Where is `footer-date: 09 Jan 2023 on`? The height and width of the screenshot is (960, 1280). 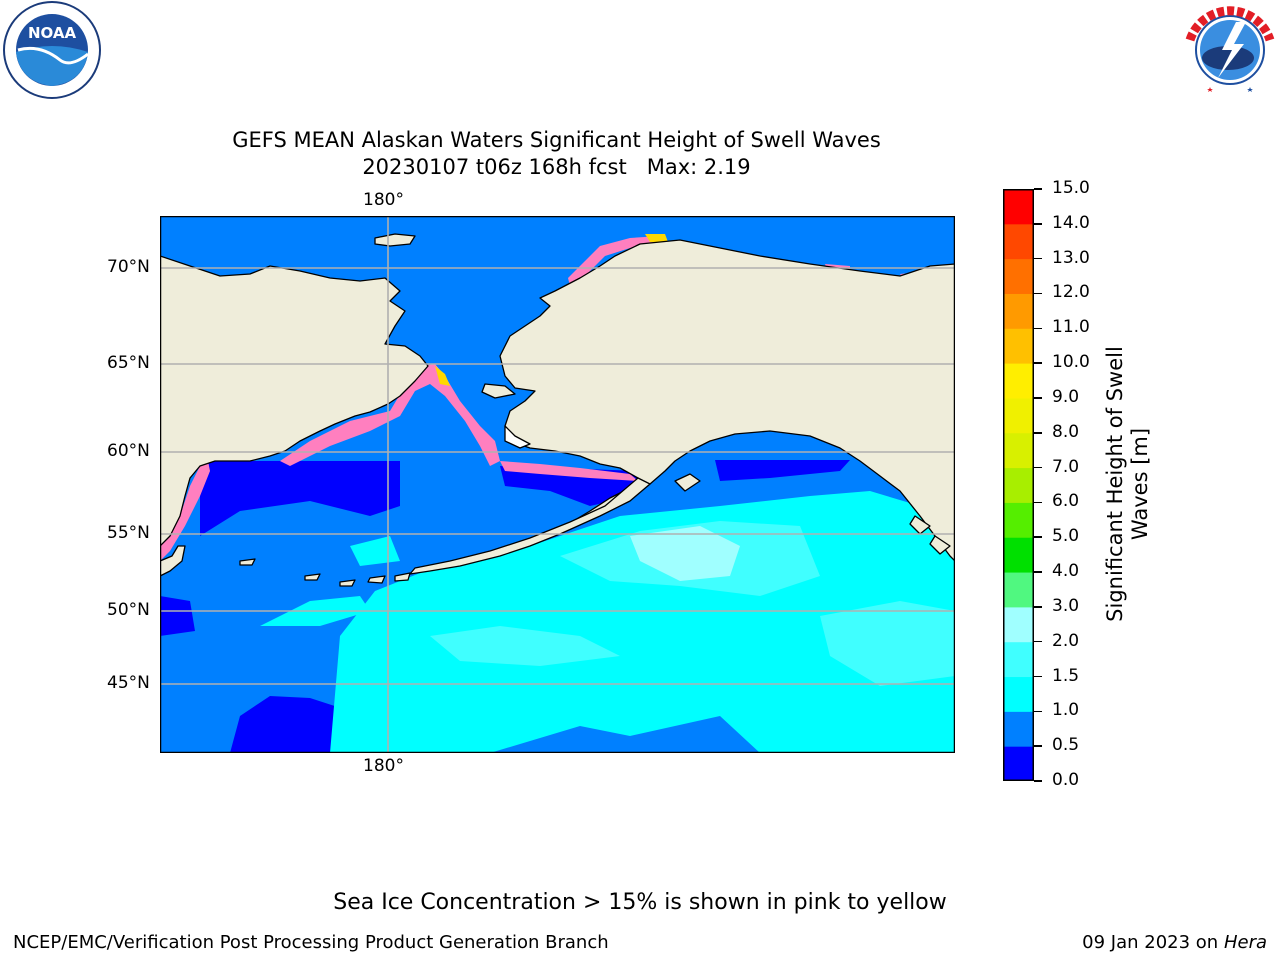 footer-date: 09 Jan 2023 on is located at coordinates (1153, 942).